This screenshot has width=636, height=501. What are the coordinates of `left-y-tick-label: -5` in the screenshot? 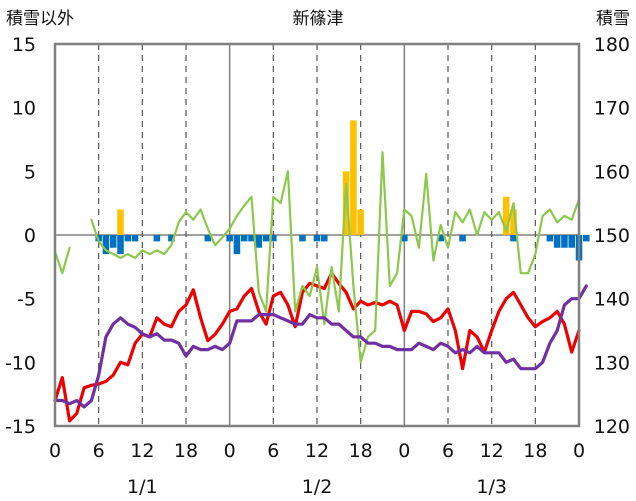 It's located at (26, 300).